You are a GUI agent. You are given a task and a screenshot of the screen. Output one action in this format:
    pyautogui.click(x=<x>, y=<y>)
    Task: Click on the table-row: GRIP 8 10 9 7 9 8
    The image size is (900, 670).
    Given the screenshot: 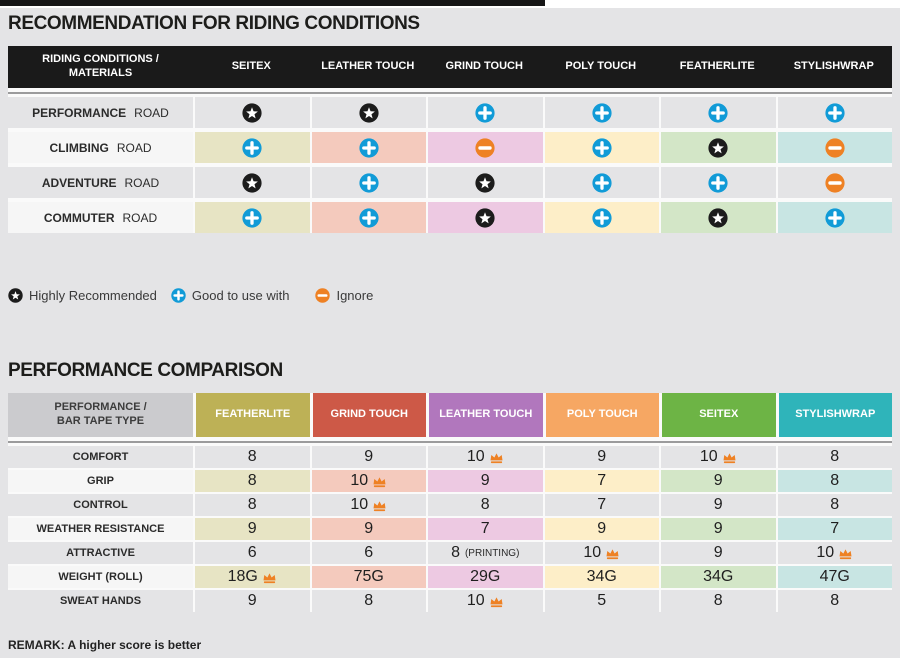 What is the action you would take?
    pyautogui.click(x=450, y=481)
    